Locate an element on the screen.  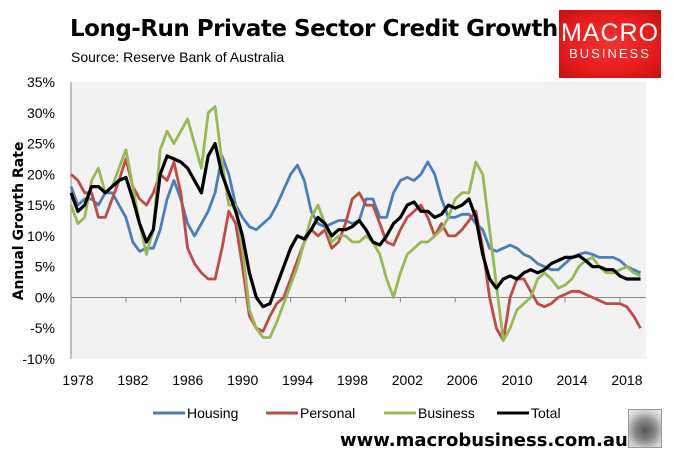
legend-label-business: Business is located at coordinates (446, 413).